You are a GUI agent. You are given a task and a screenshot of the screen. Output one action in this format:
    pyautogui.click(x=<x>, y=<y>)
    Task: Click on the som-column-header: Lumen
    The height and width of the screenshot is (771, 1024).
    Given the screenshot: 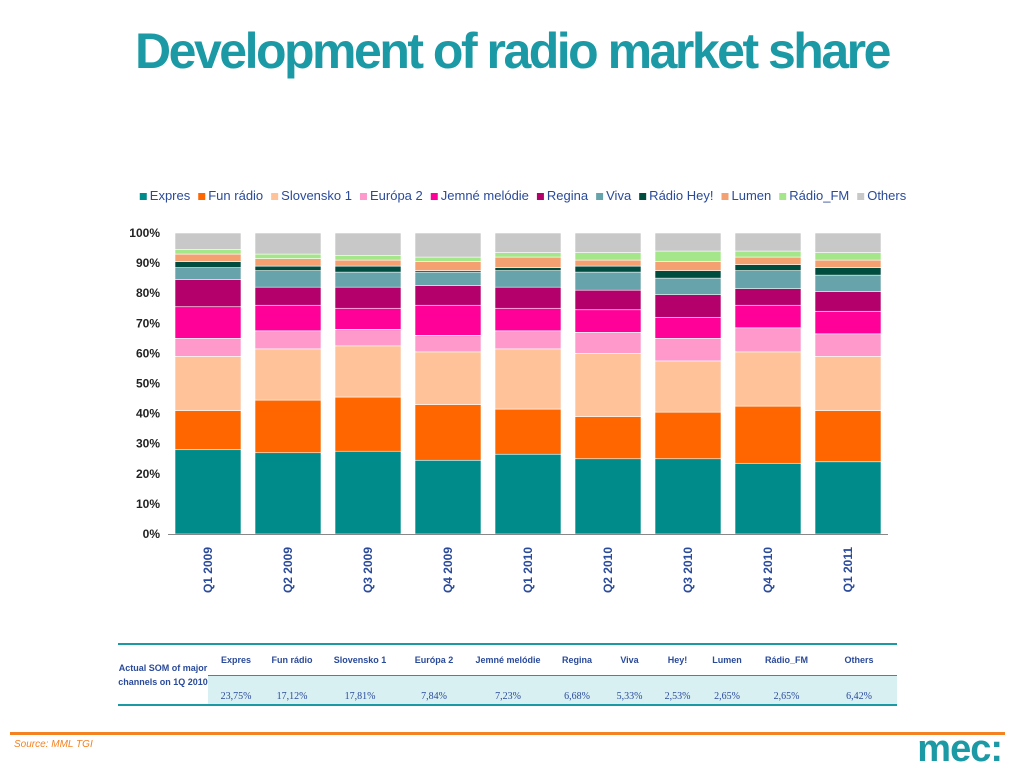 What is the action you would take?
    pyautogui.click(x=727, y=659)
    